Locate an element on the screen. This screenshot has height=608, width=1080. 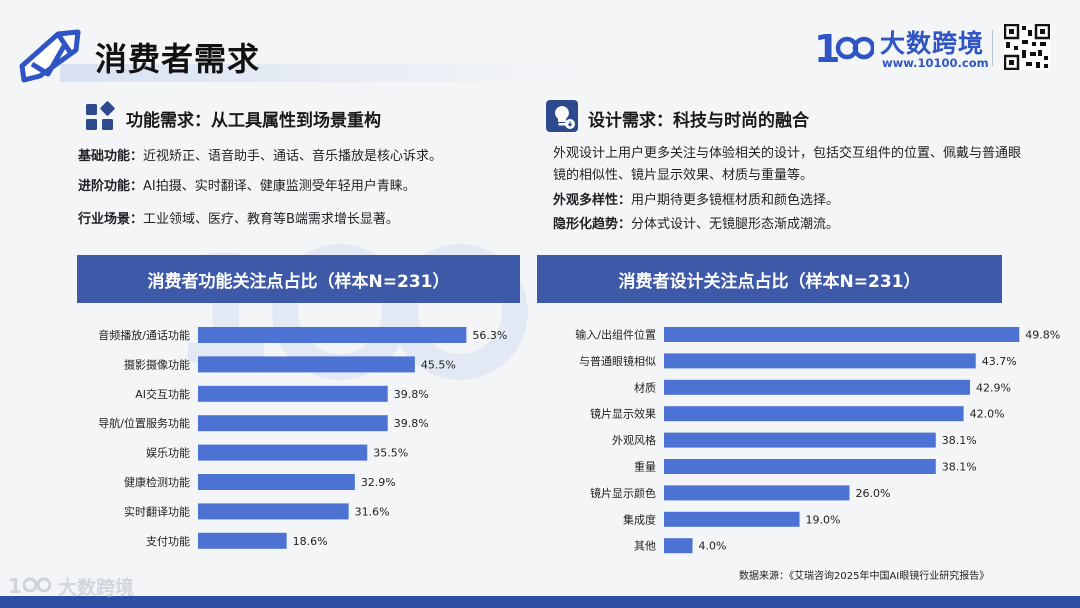
chart-left-title: 消费者功能关注点占比（样本N=231） is located at coordinates (298, 279).